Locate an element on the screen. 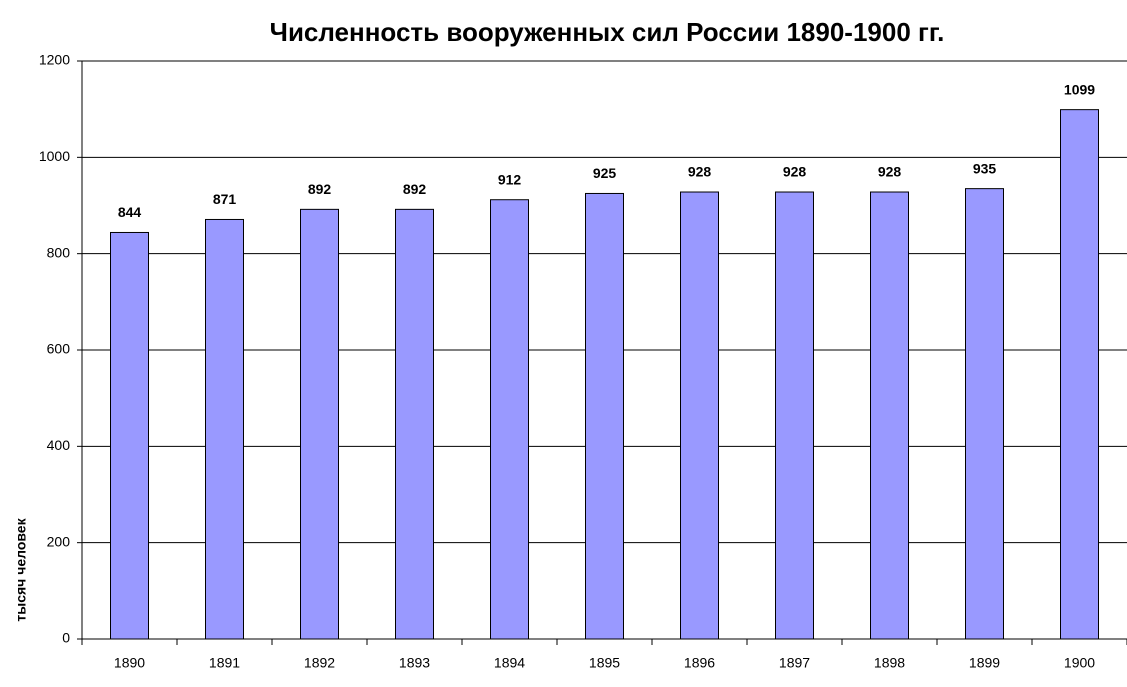 Image resolution: width=1127 pixels, height=687 pixels. x-tick-label: 1890 is located at coordinates (129, 663).